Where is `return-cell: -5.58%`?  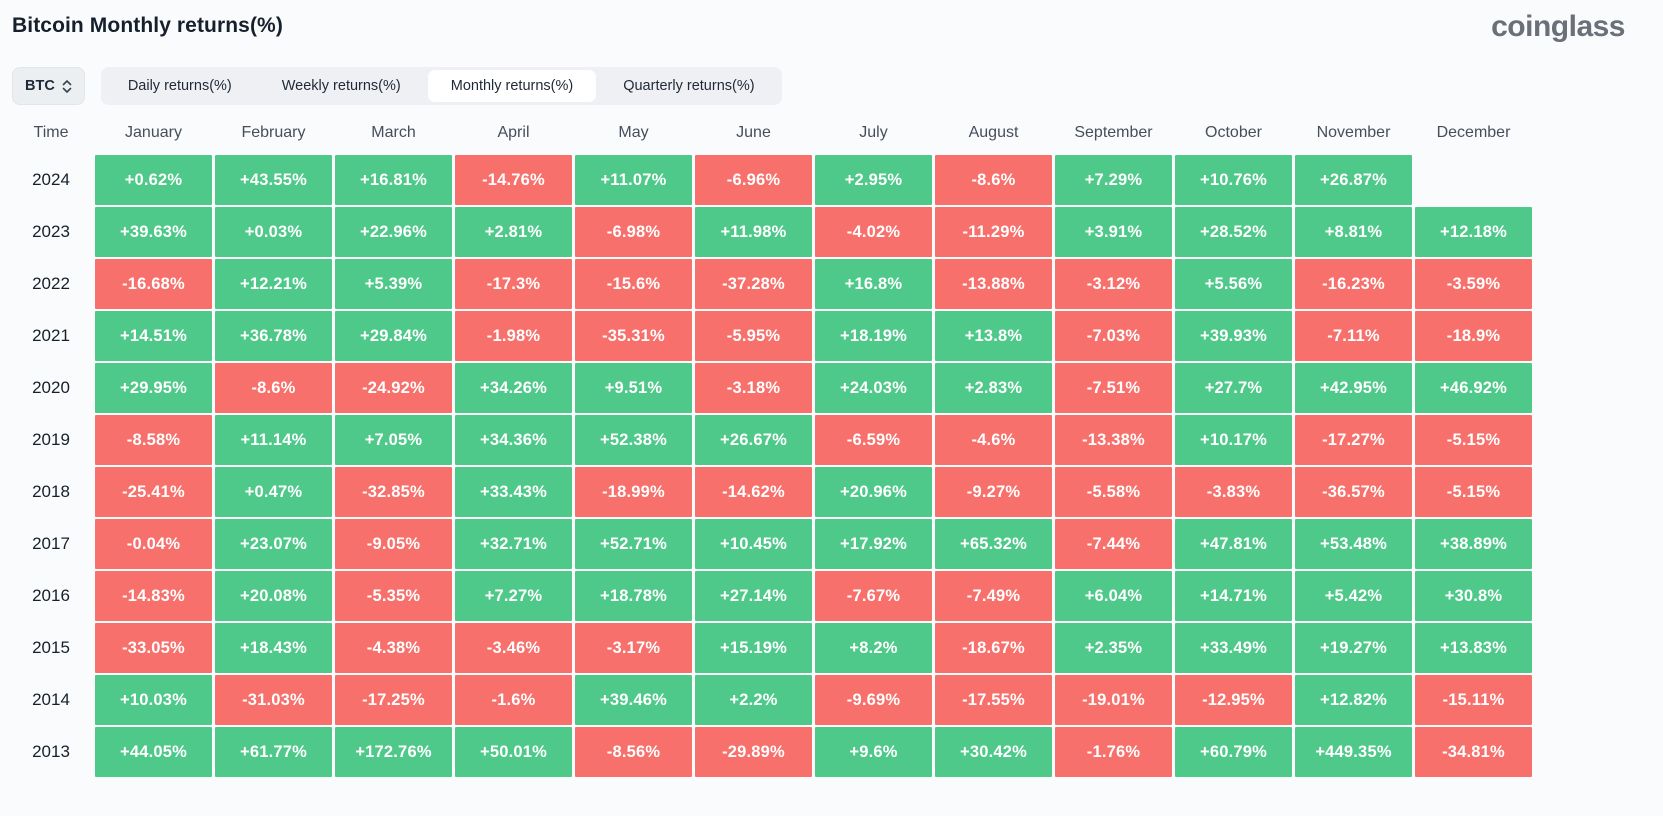 return-cell: -5.58% is located at coordinates (1113, 492).